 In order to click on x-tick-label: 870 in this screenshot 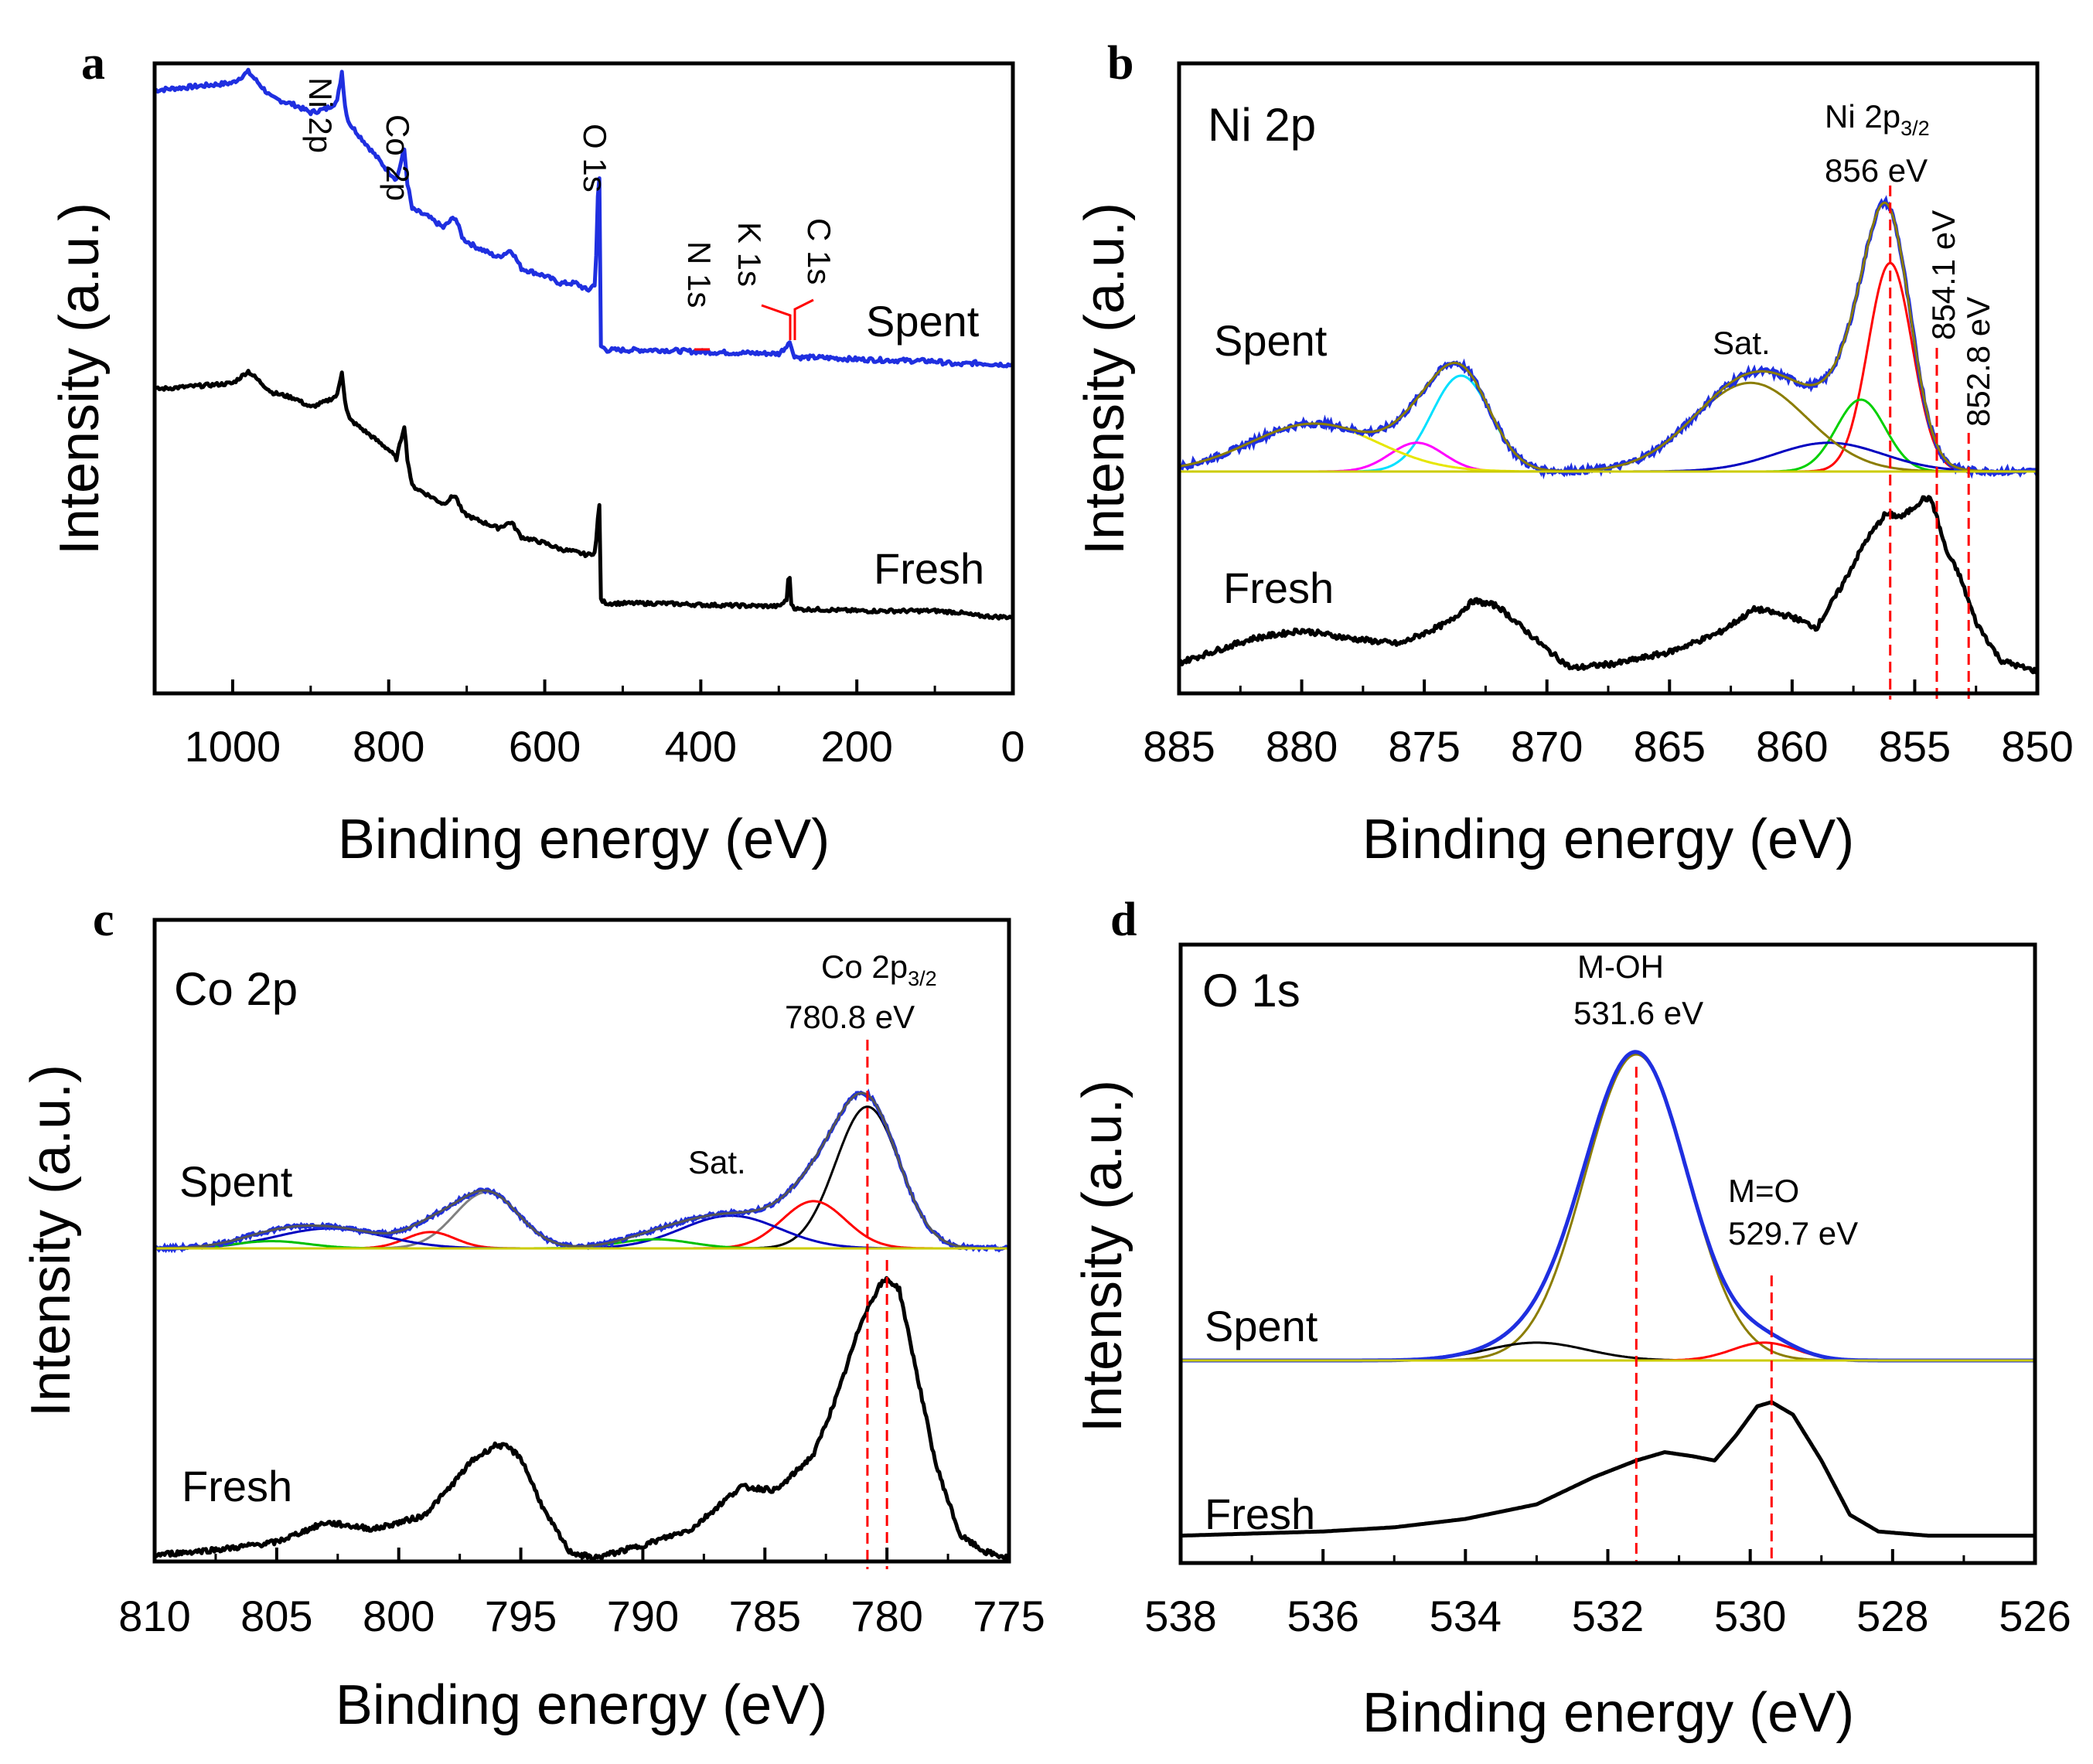, I will do `click(1547, 746)`.